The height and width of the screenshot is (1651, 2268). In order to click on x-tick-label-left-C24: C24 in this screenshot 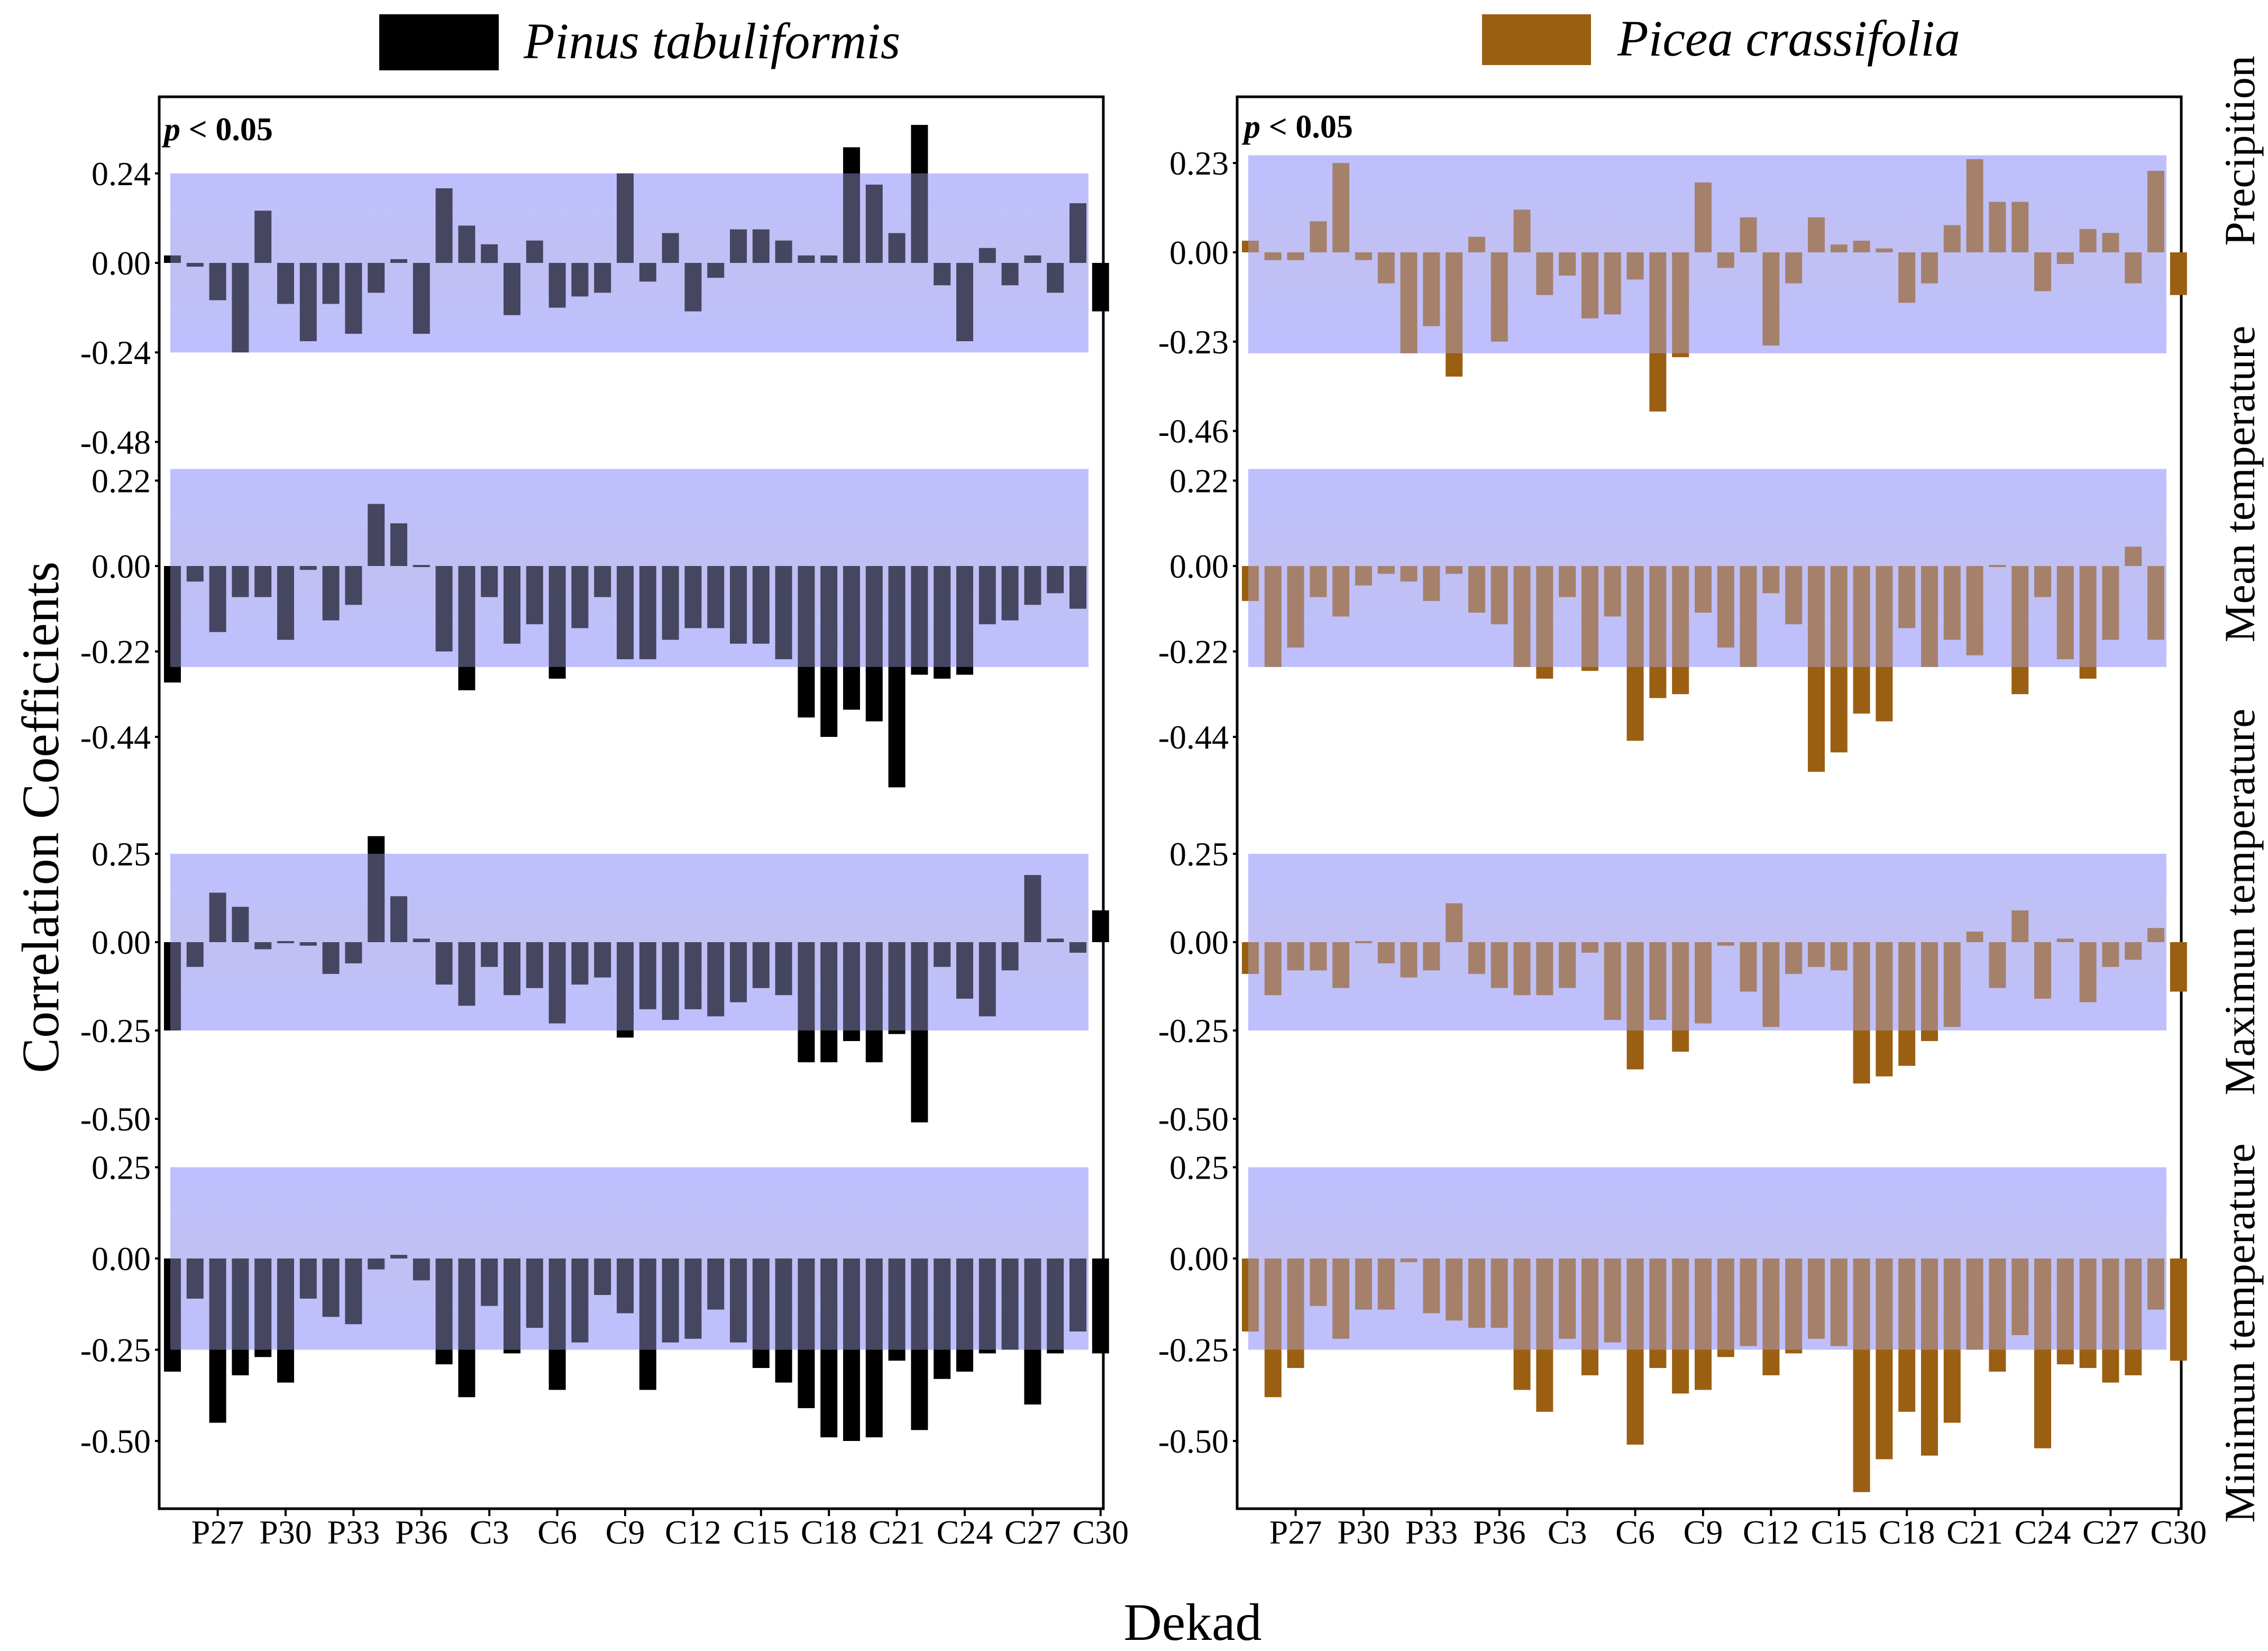, I will do `click(965, 1532)`.